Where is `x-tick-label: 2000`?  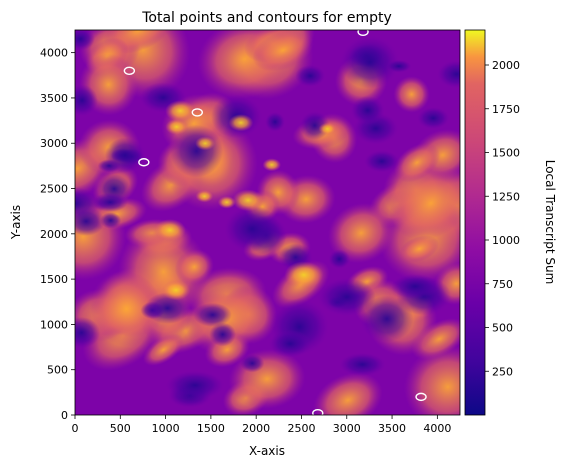
x-tick-label: 2000 is located at coordinates (256, 428).